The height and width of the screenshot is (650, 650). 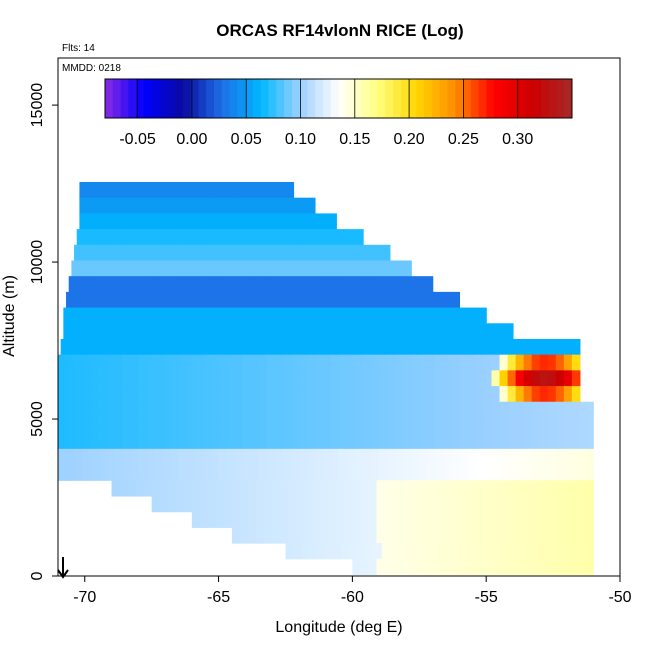 What do you see at coordinates (218, 597) in the screenshot?
I see `x-tick-label: -65` at bounding box center [218, 597].